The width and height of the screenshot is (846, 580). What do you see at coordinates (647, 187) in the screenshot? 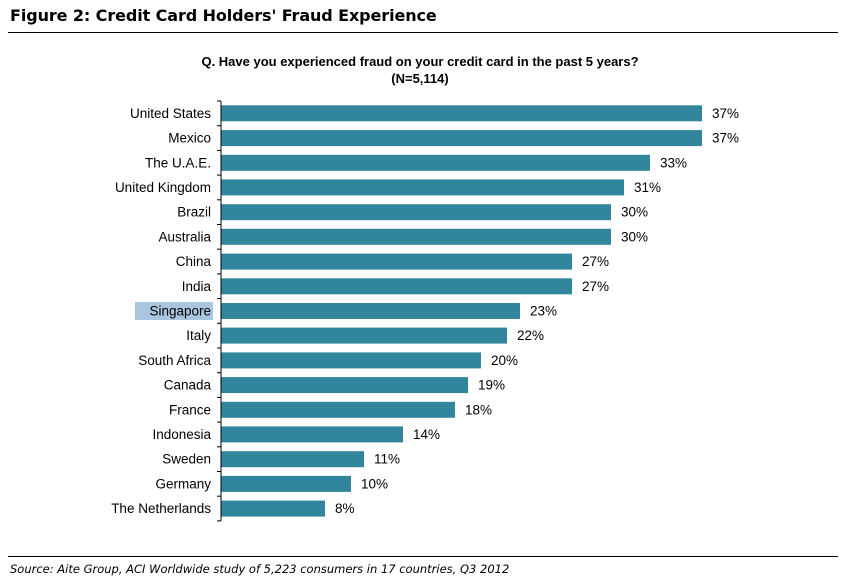
I see `data-label: 31%` at bounding box center [647, 187].